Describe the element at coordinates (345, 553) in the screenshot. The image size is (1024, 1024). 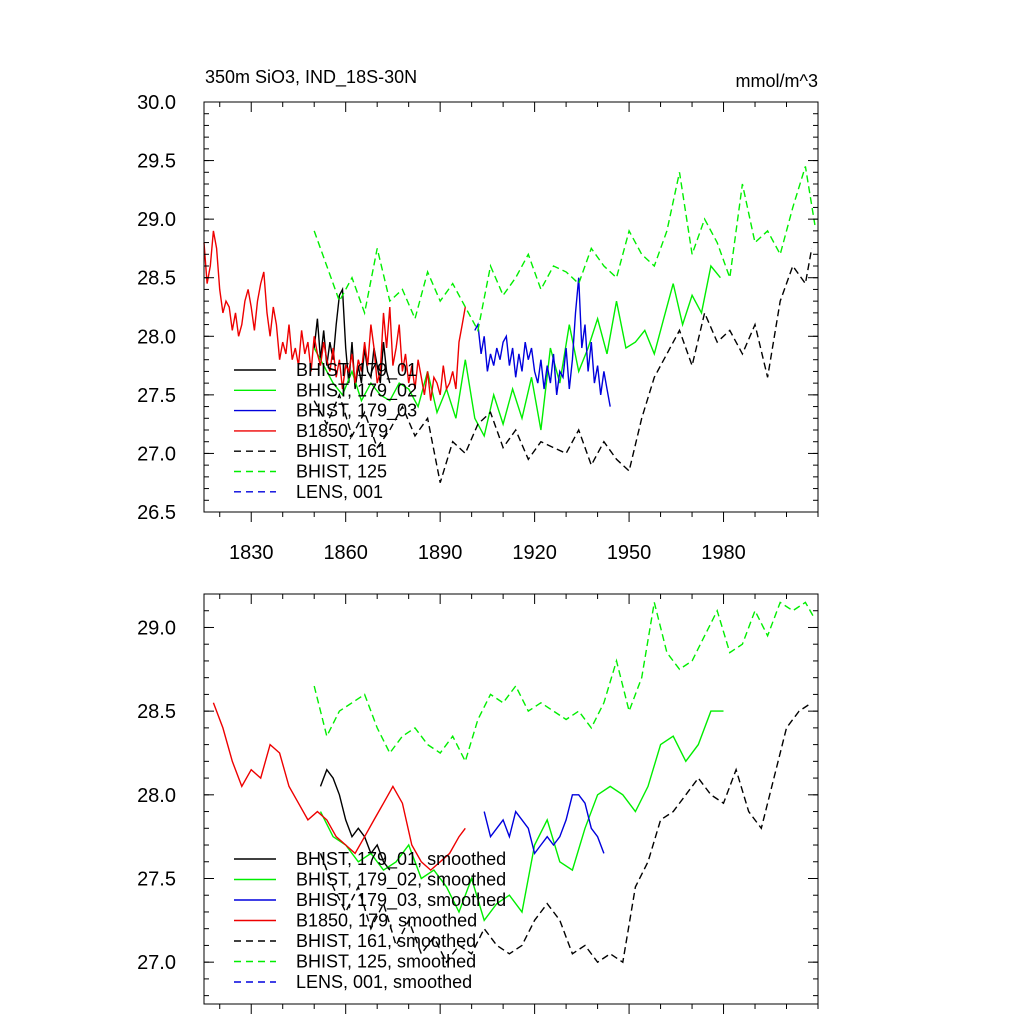
I see `x-tick-label: 1860` at that location.